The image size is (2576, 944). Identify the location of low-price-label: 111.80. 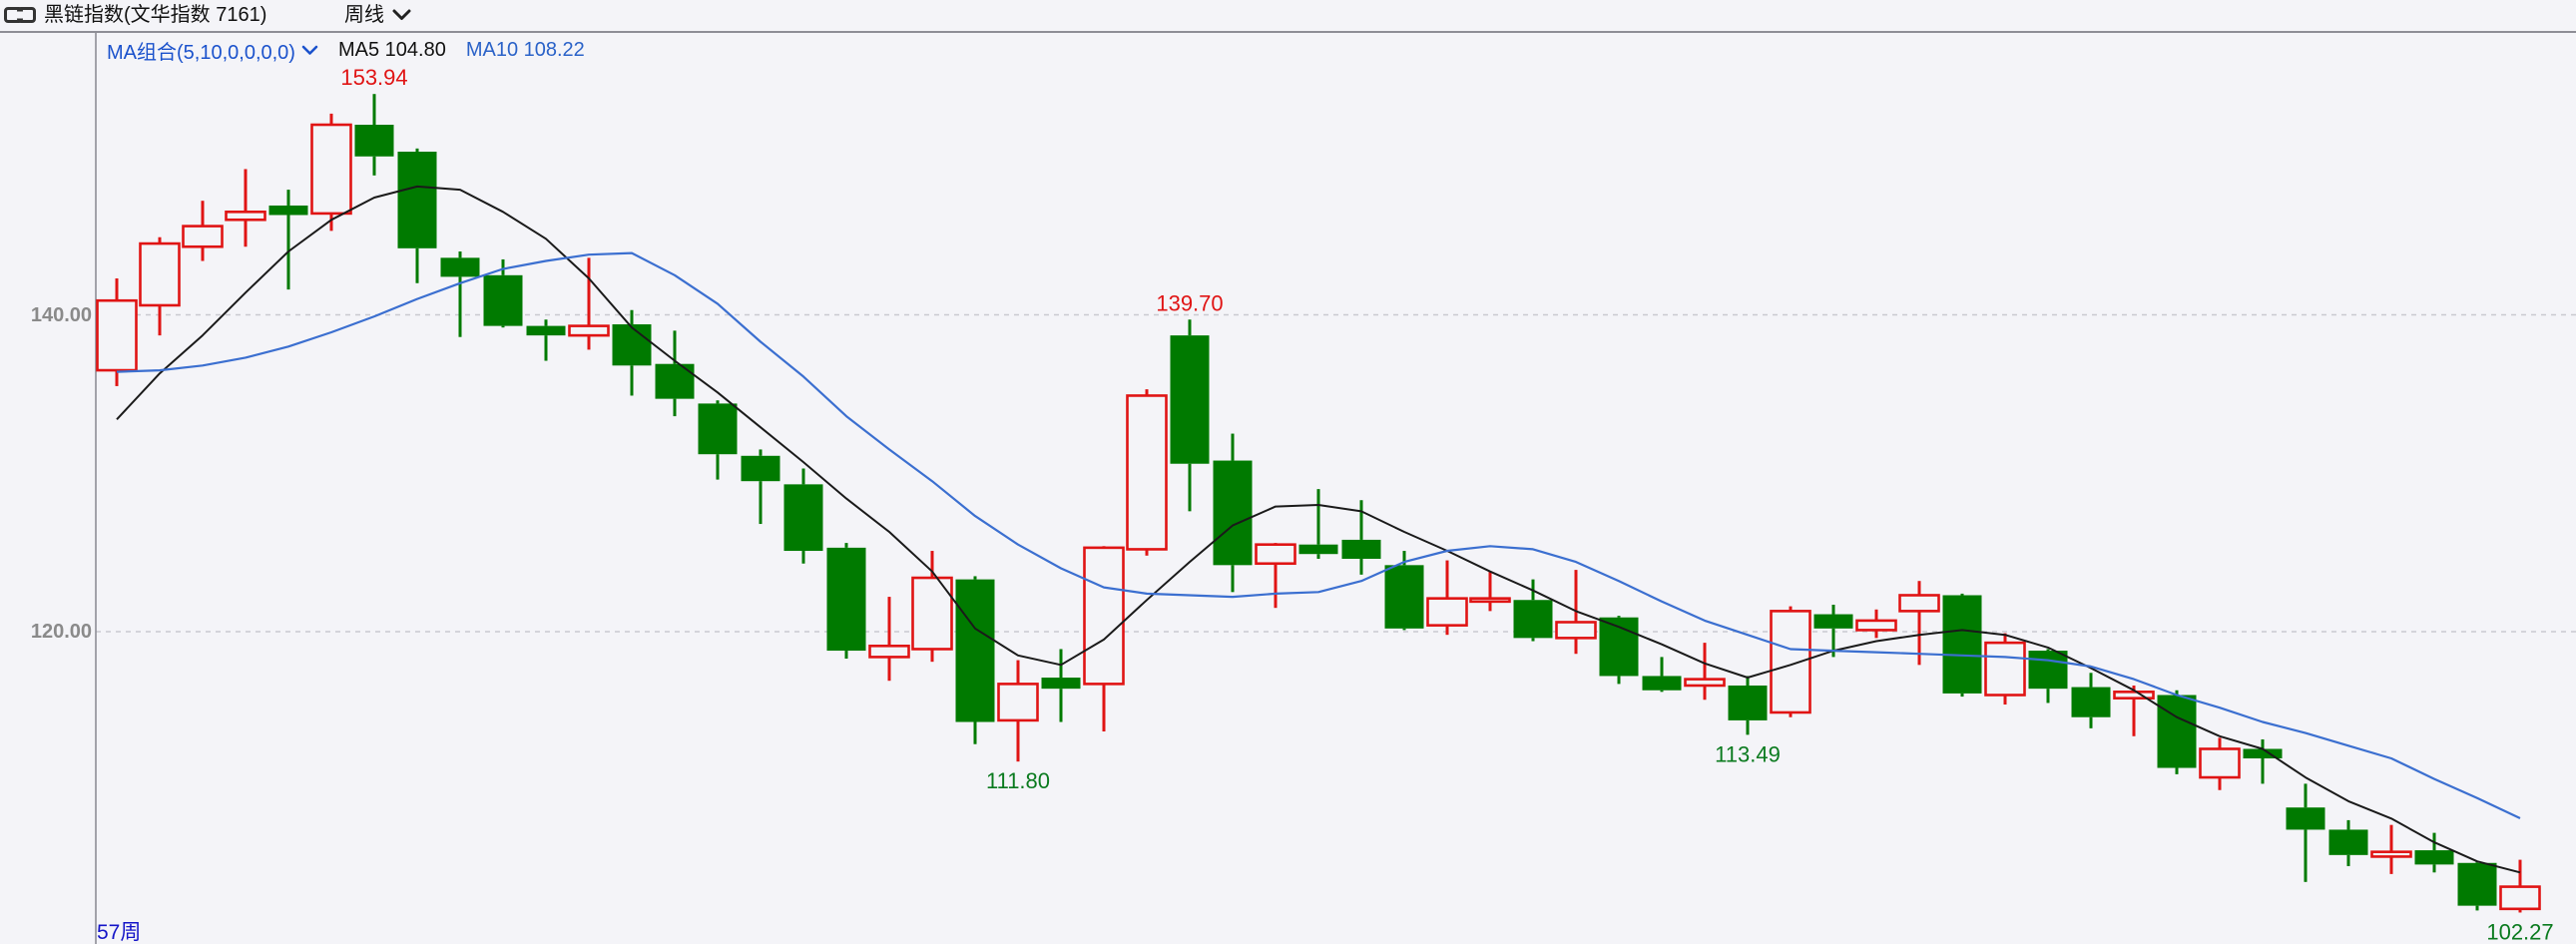
(1018, 780).